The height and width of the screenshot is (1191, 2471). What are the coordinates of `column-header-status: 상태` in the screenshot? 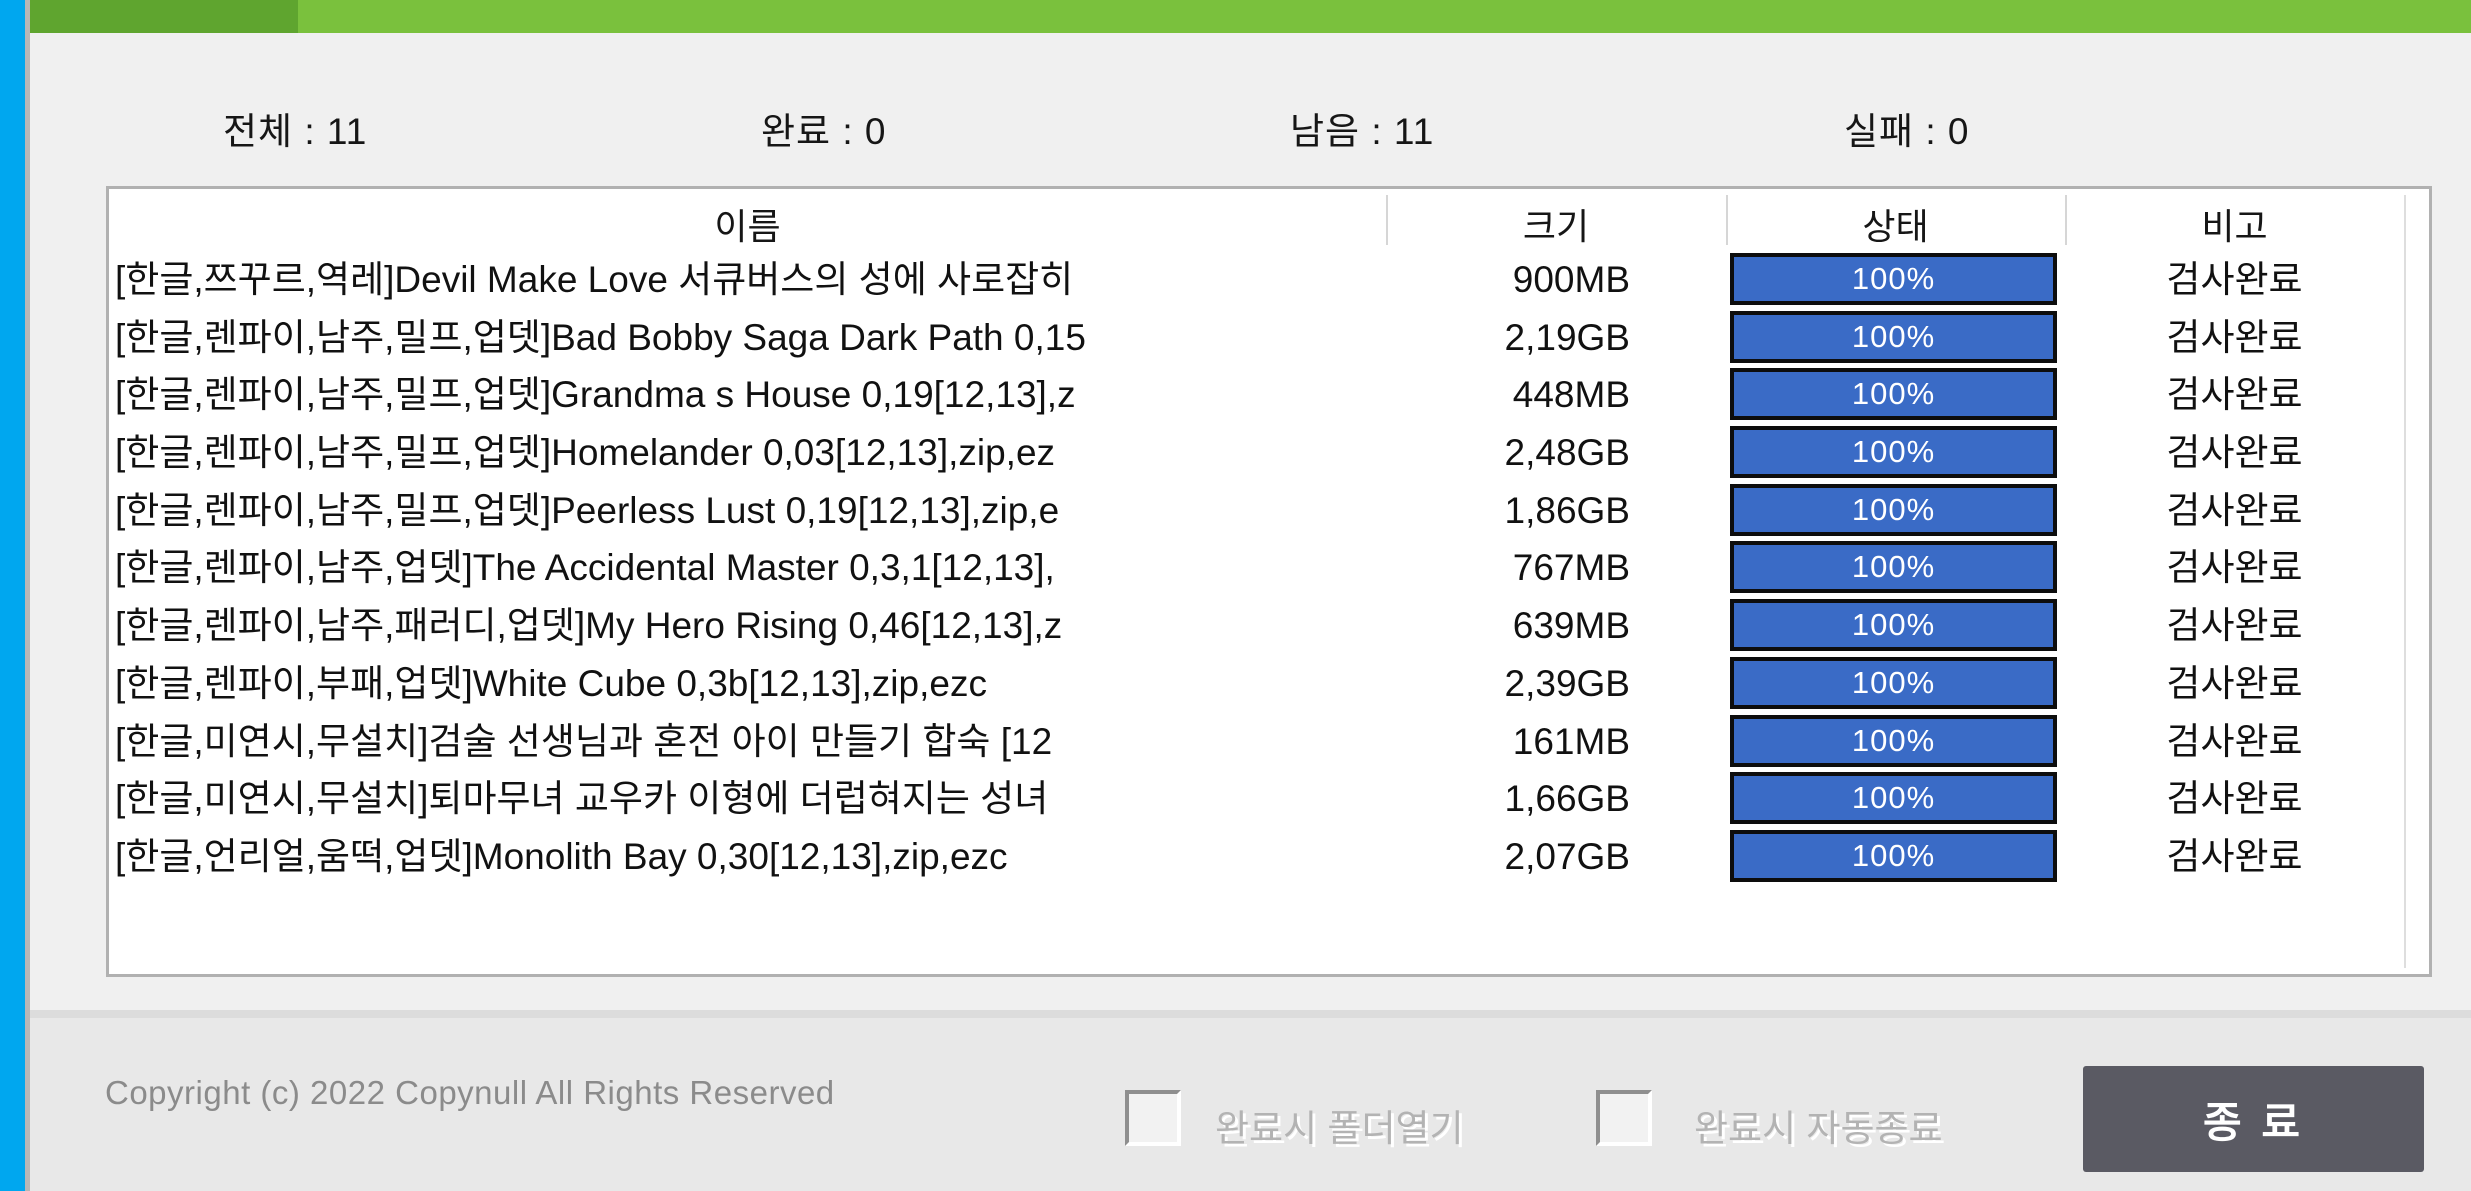 It's located at (1895, 226).